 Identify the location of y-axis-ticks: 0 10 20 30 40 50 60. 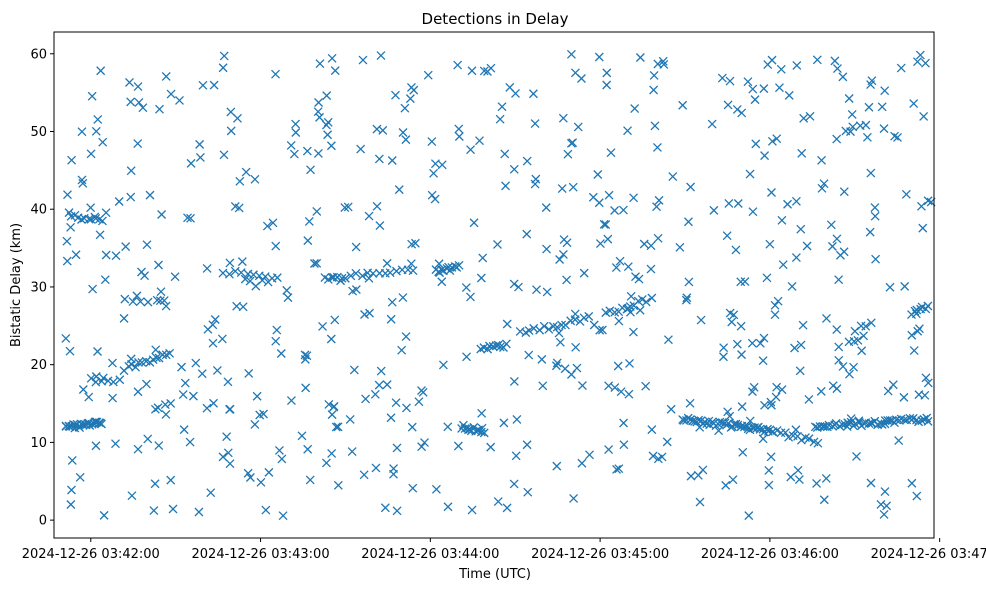
(42, 288).